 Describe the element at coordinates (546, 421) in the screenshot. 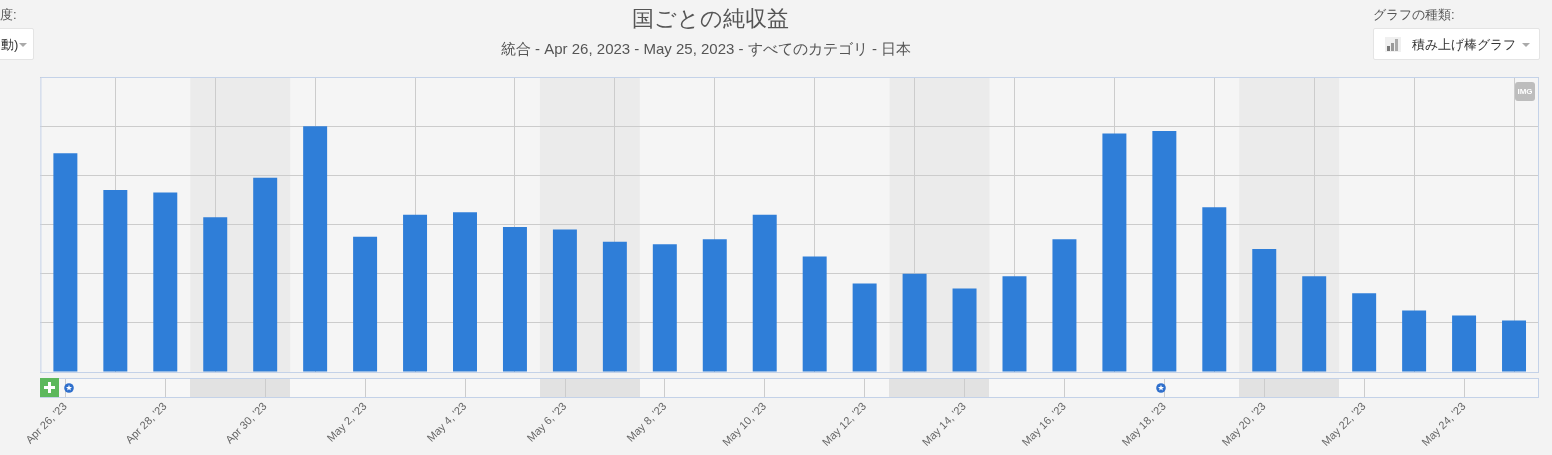

I see `x-tick-label: May 6, '23` at that location.